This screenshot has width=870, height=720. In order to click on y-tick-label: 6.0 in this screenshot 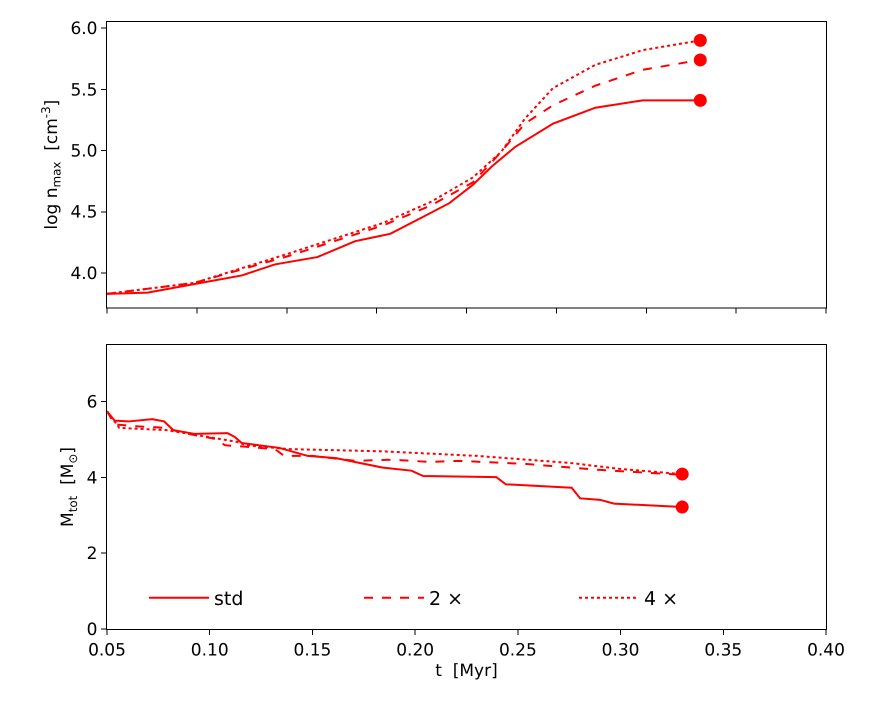, I will do `click(84, 29)`.